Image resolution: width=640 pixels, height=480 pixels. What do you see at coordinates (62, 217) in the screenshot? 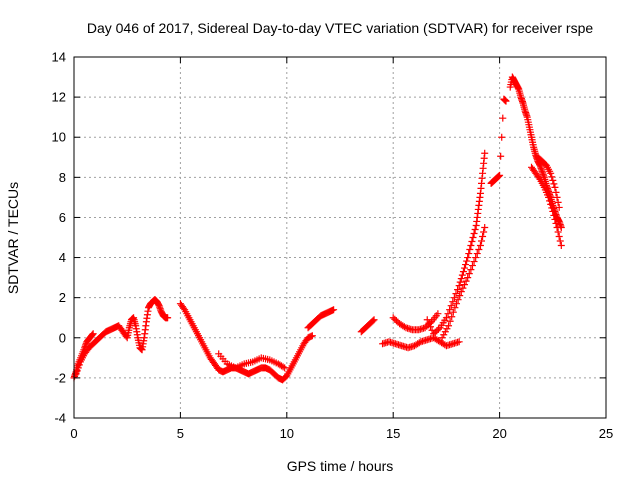
I see `y-tick-label: 6` at bounding box center [62, 217].